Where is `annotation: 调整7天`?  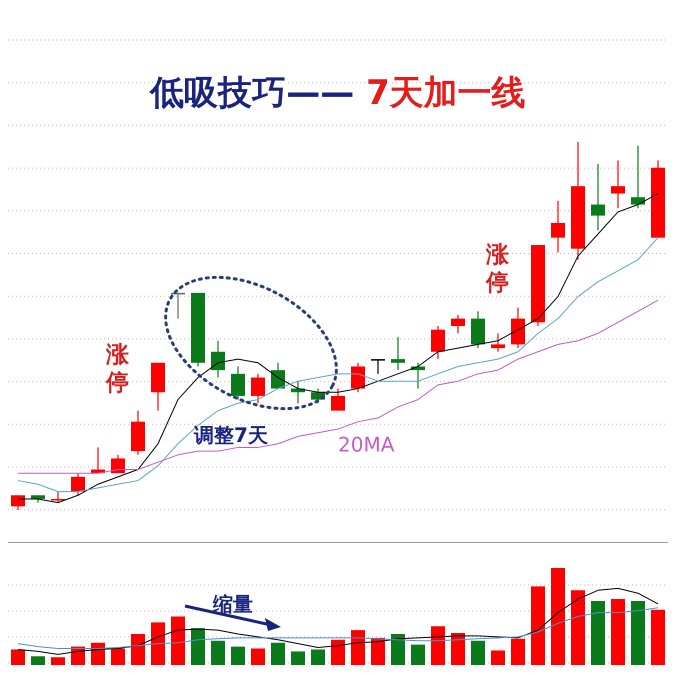 annotation: 调整7天 is located at coordinates (231, 435).